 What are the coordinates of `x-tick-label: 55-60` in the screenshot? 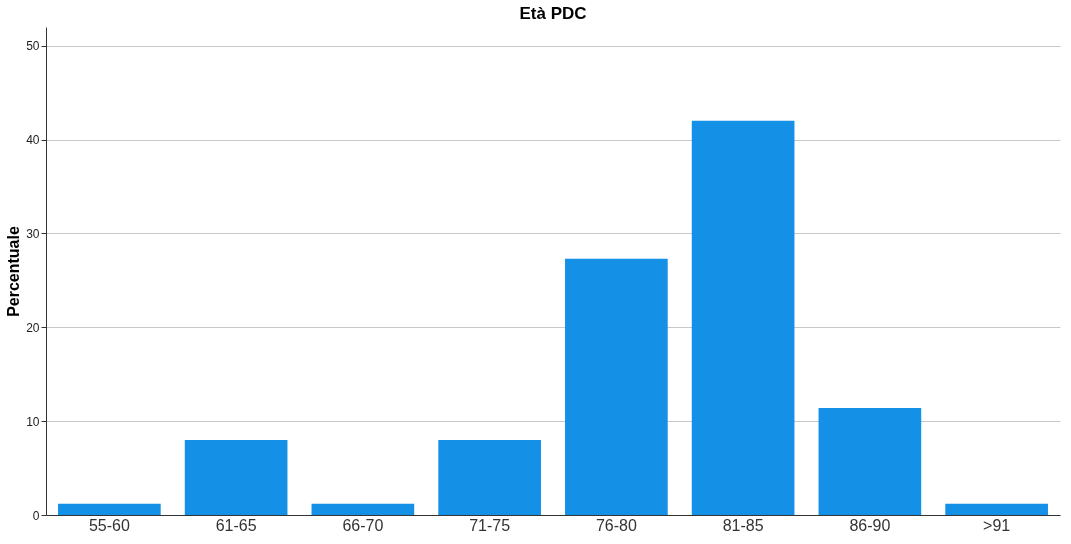 It's located at (109, 525).